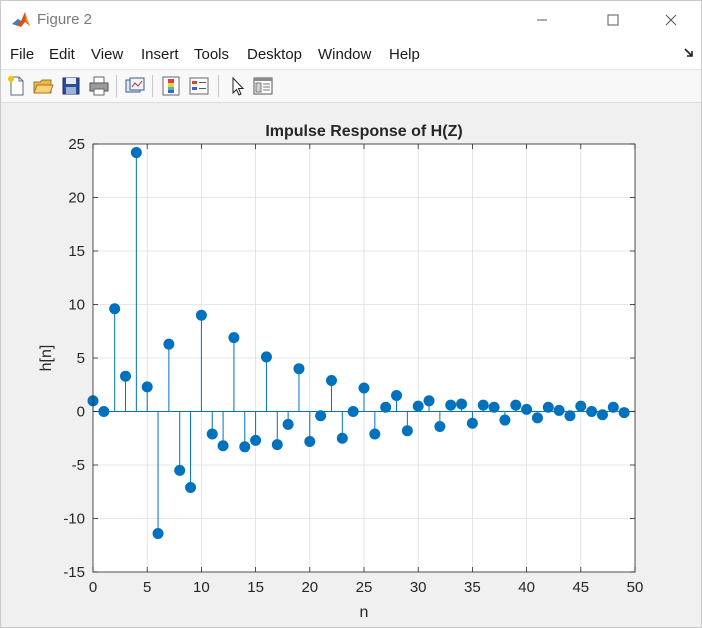 Image resolution: width=702 pixels, height=628 pixels. What do you see at coordinates (71, 86) in the screenshot?
I see `save-icon` at bounding box center [71, 86].